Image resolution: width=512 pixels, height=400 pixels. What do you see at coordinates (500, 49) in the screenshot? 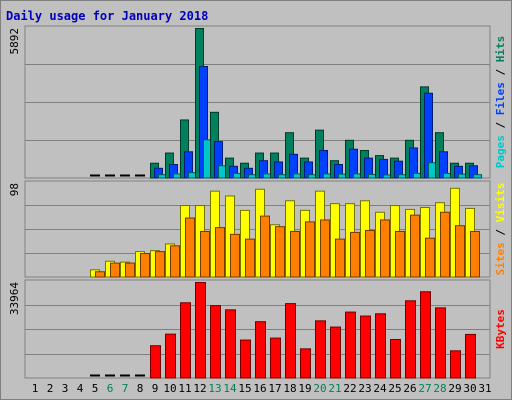
I see `legend-segment: Hits` at bounding box center [500, 49].